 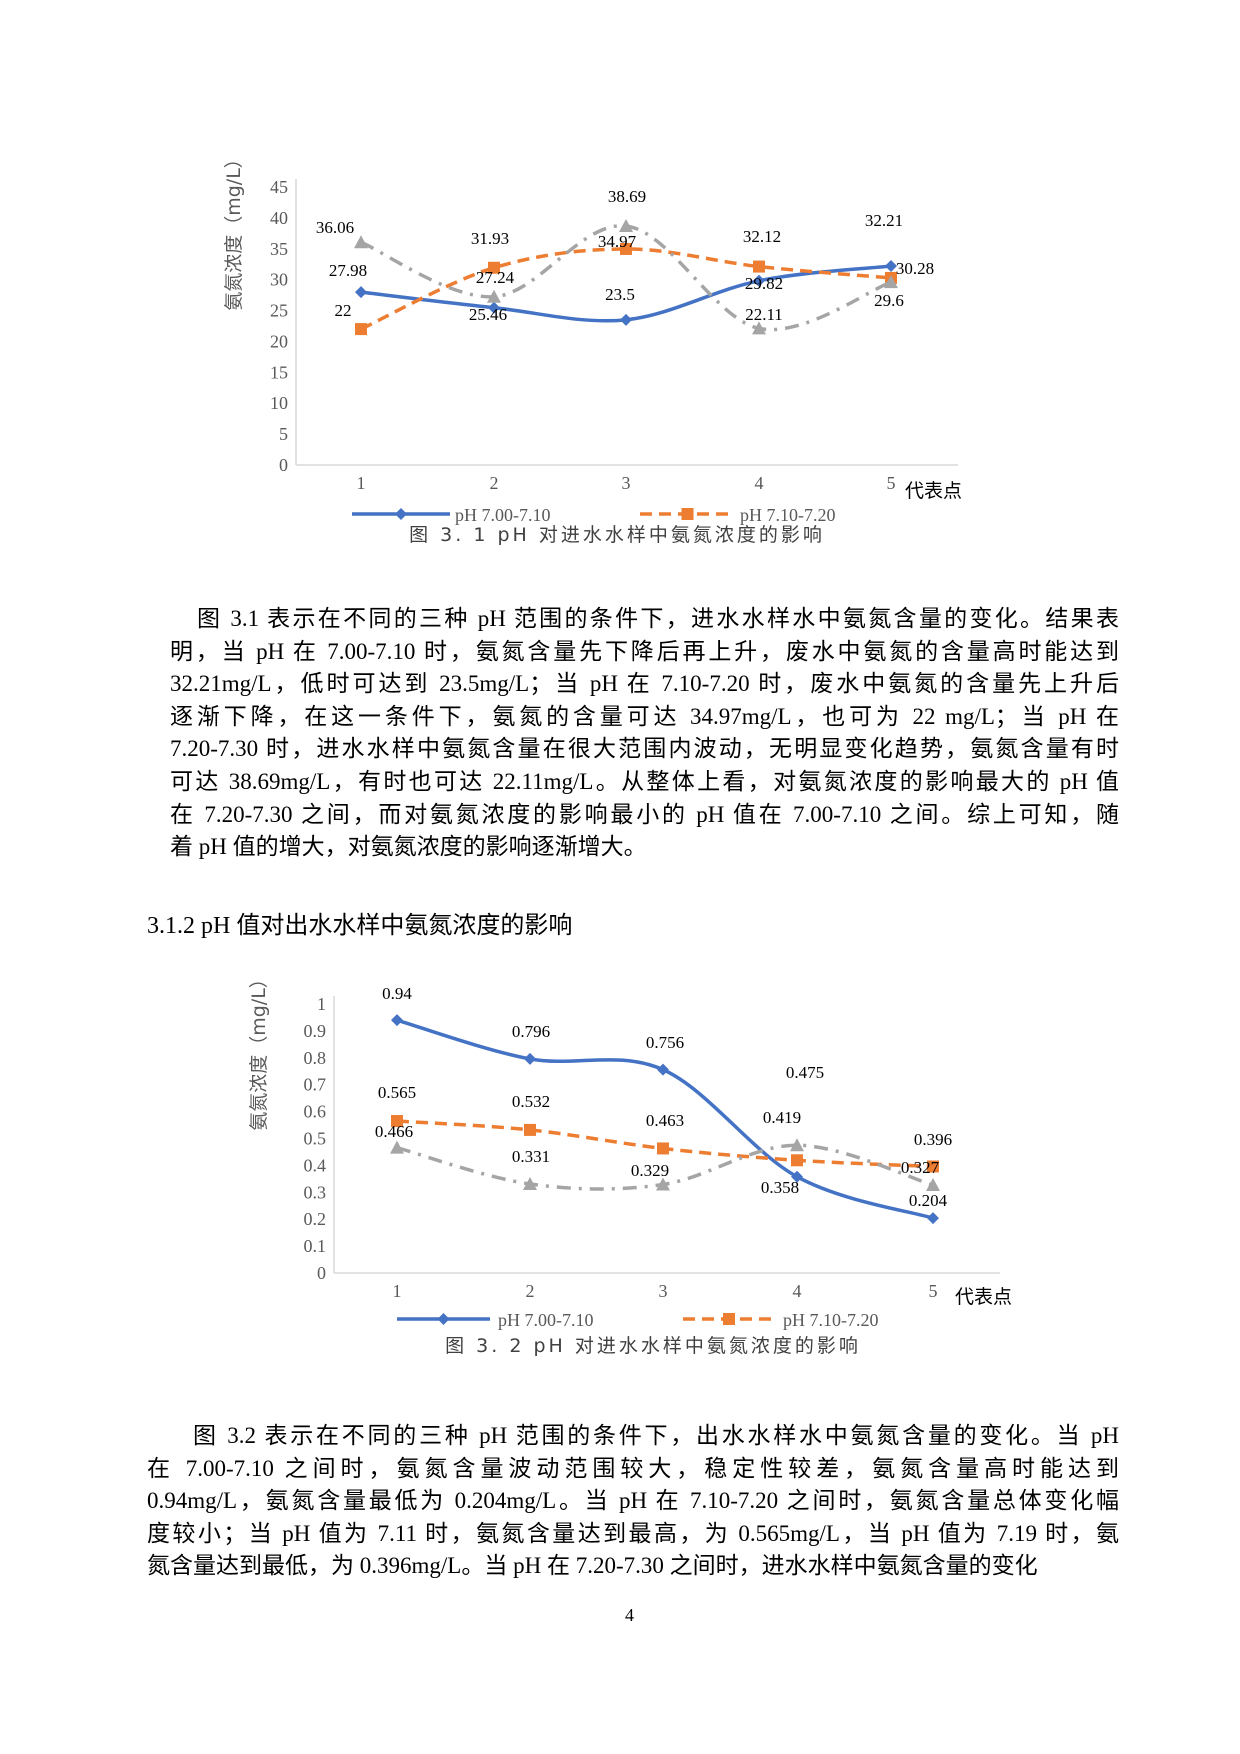 What do you see at coordinates (394, 1131) in the screenshot?
I see `data-label: 0.466` at bounding box center [394, 1131].